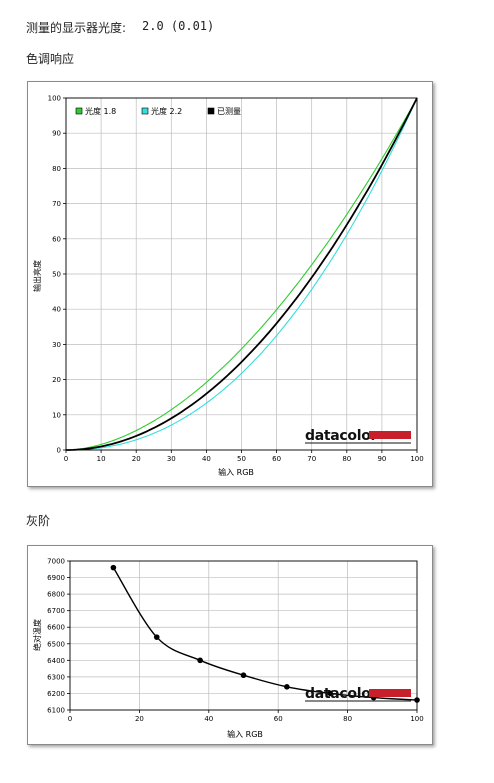 The image size is (494, 783). I want to click on plot-frame, so click(243, 635).